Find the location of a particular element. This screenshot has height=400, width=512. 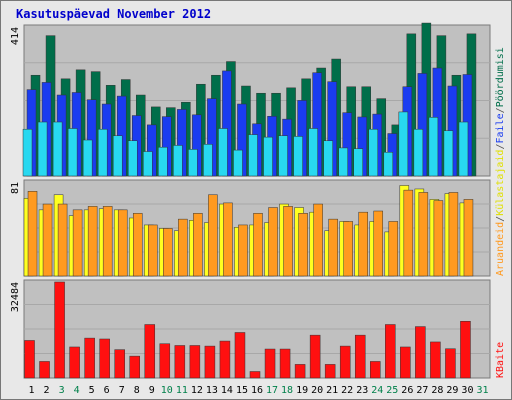

x-tick-label: 5 is located at coordinates (92, 390).